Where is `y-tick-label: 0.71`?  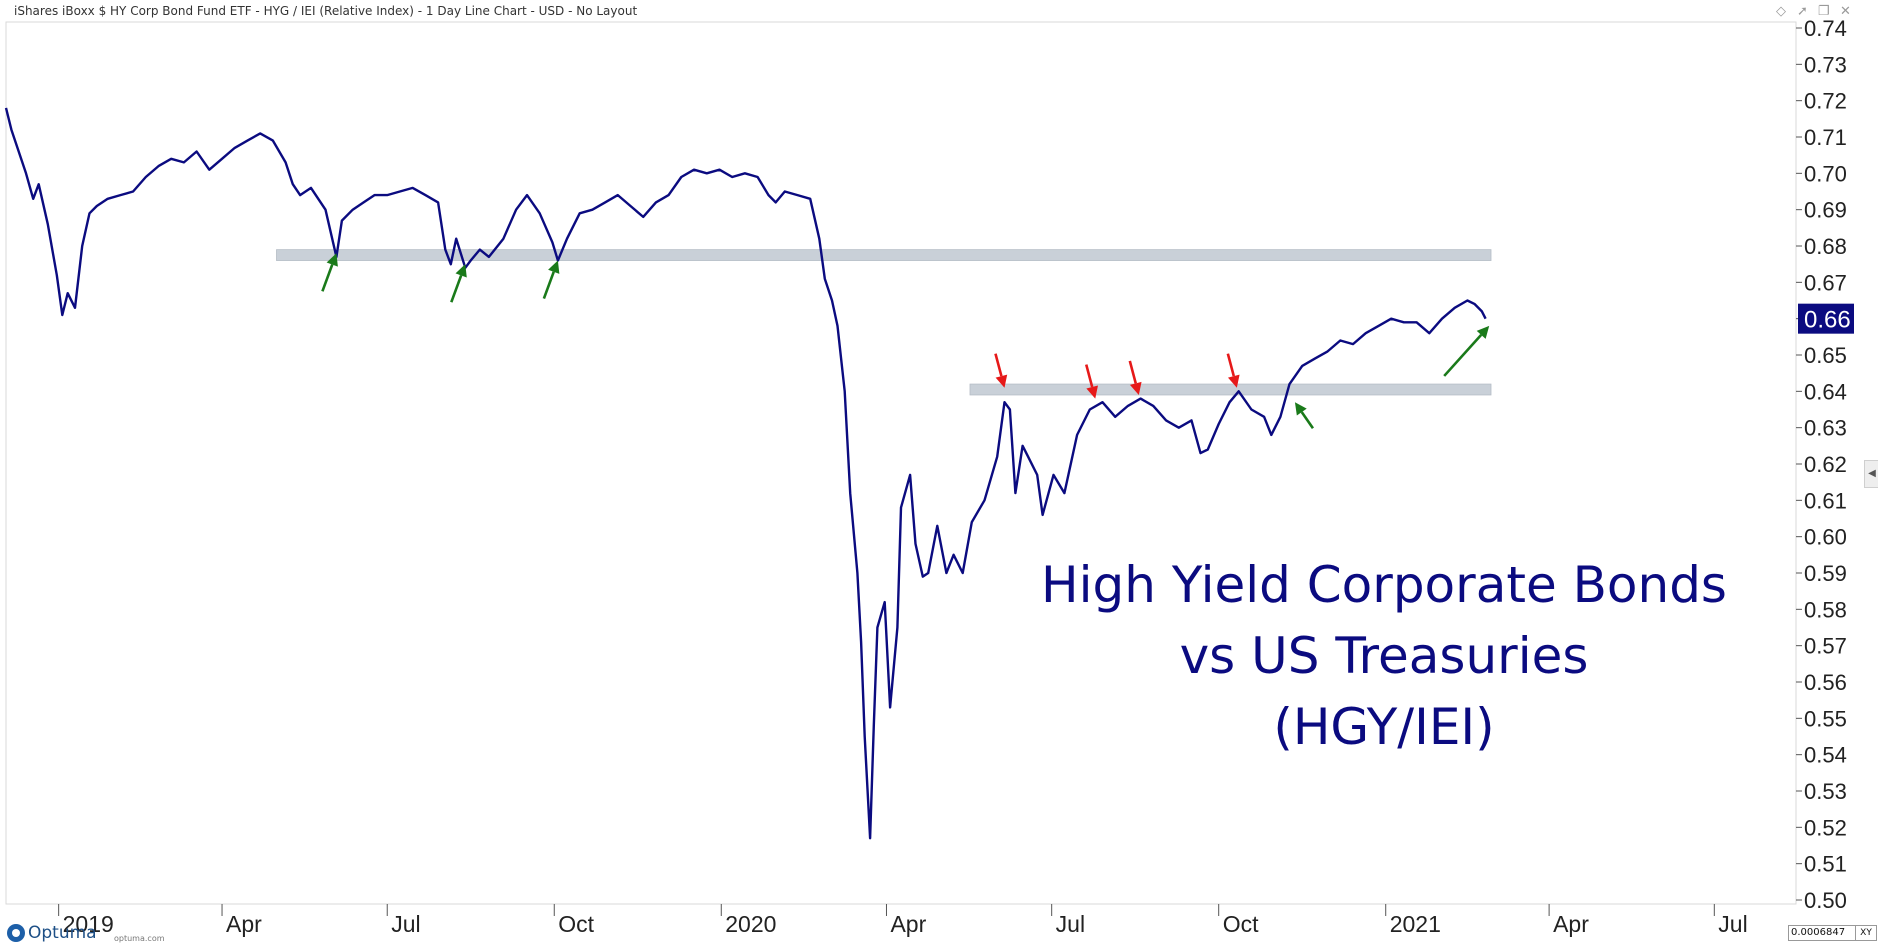
y-tick-label: 0.71 is located at coordinates (1825, 137).